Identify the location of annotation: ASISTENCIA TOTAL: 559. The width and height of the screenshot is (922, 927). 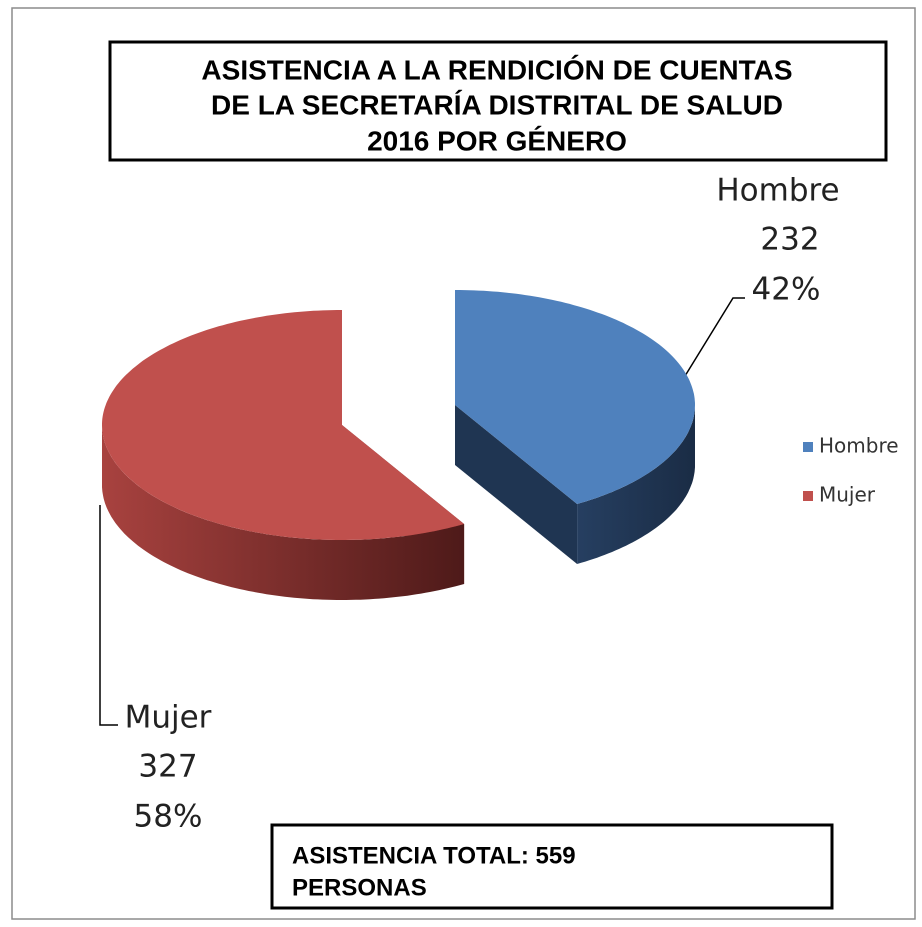
(434, 855).